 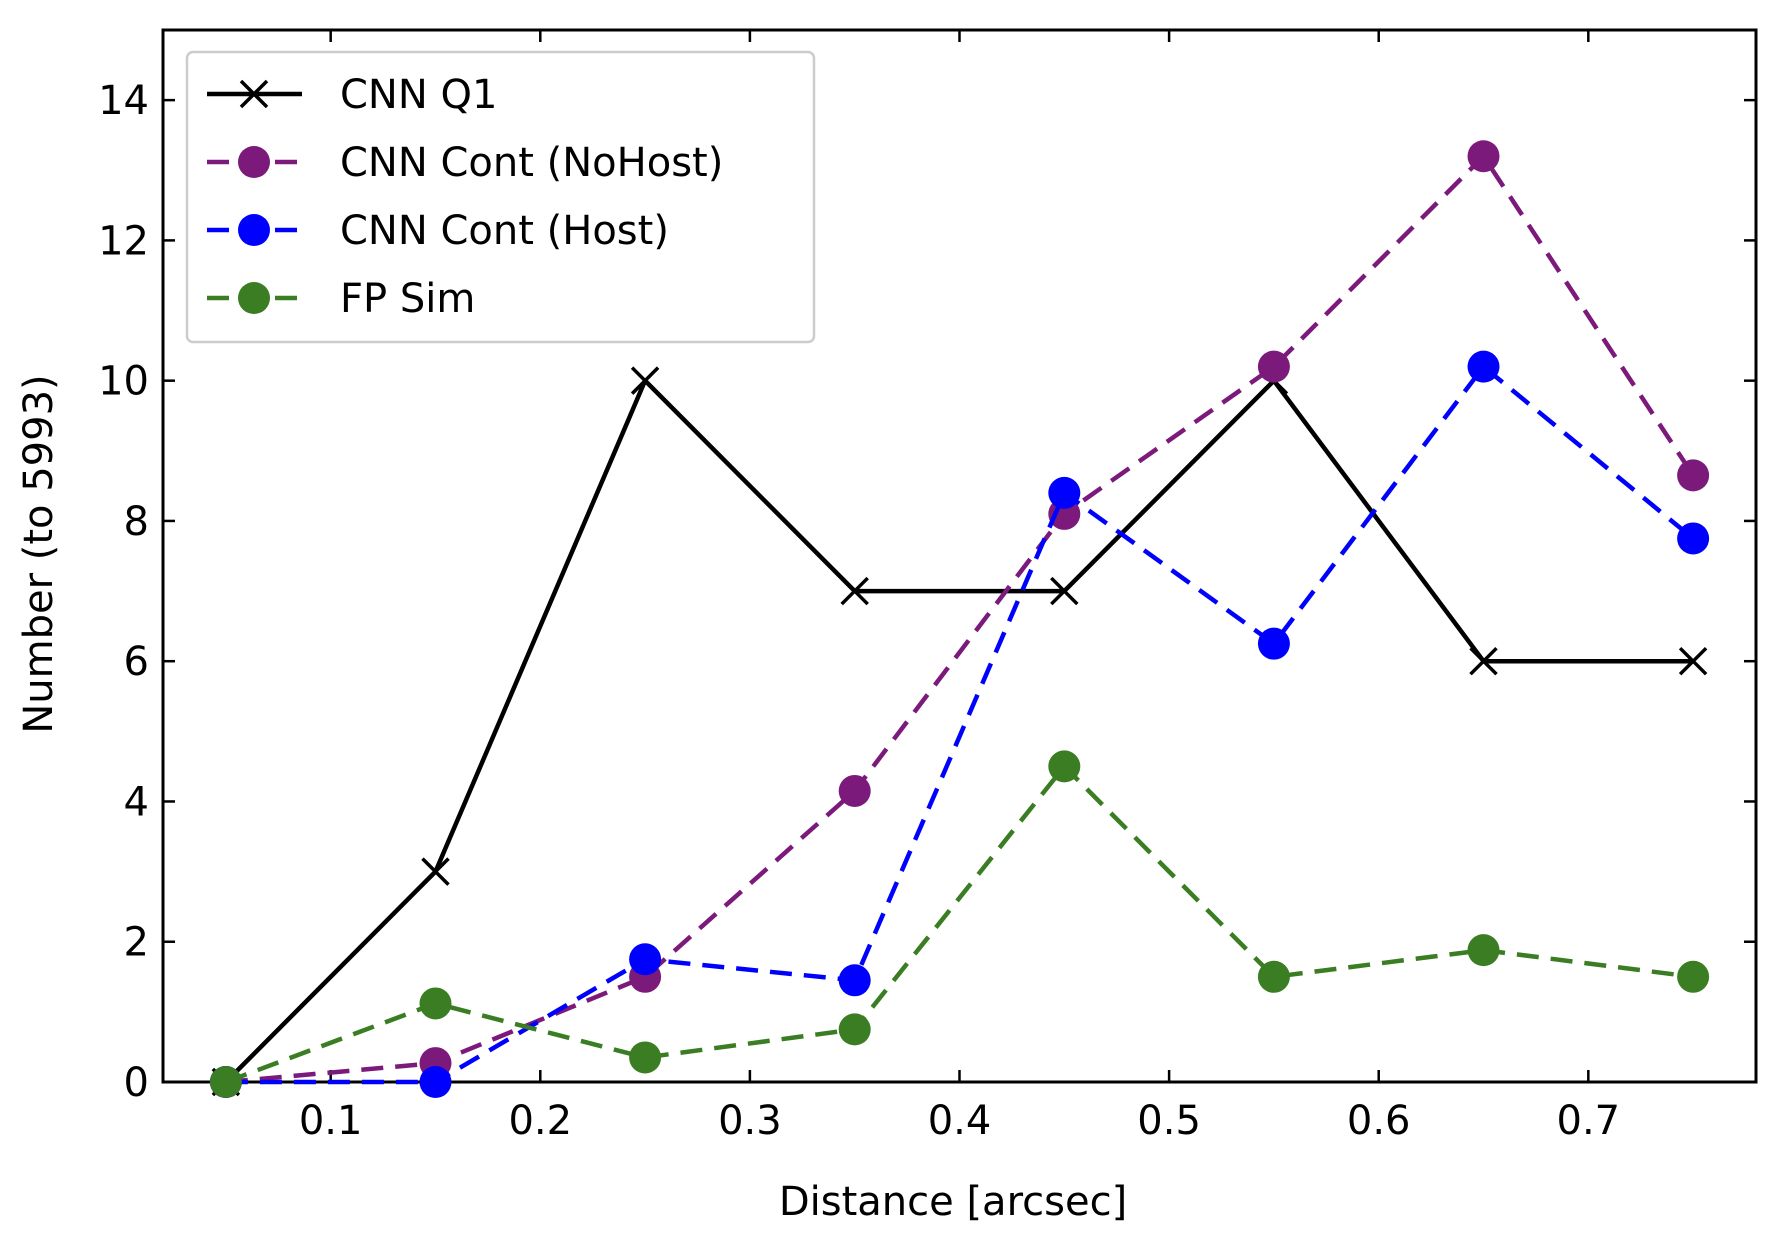 I want to click on x-tick-label: 0.3, so click(x=750, y=1121).